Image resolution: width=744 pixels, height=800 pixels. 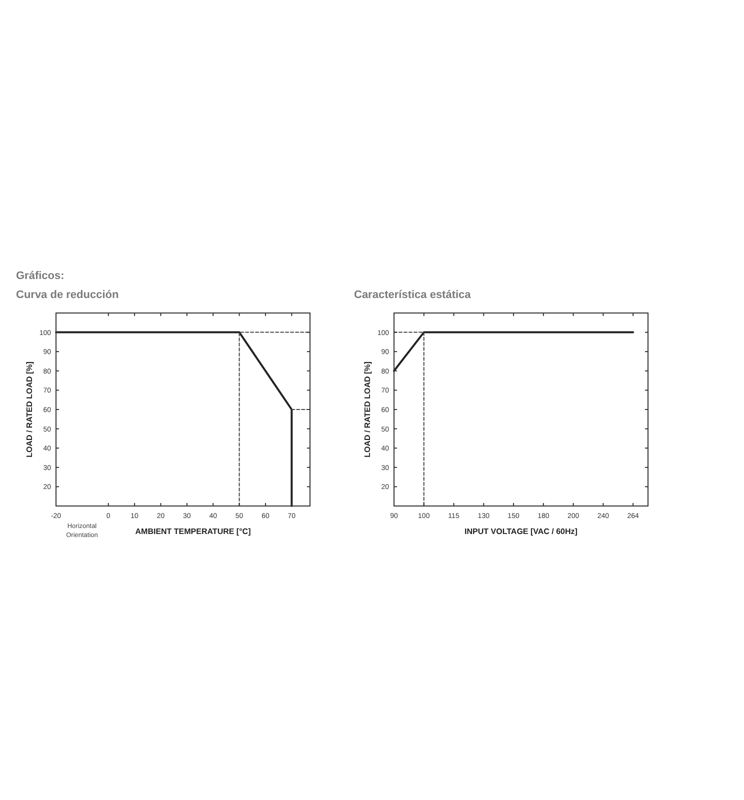 I want to click on chart-title: Gráficos:, so click(x=40, y=276).